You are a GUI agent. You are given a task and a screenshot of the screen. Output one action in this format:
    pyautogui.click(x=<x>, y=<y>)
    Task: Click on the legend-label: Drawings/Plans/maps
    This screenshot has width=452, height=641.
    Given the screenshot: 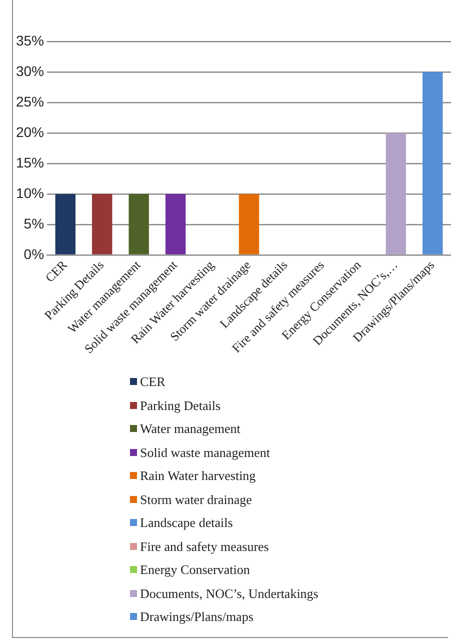 What is the action you would take?
    pyautogui.click(x=197, y=617)
    